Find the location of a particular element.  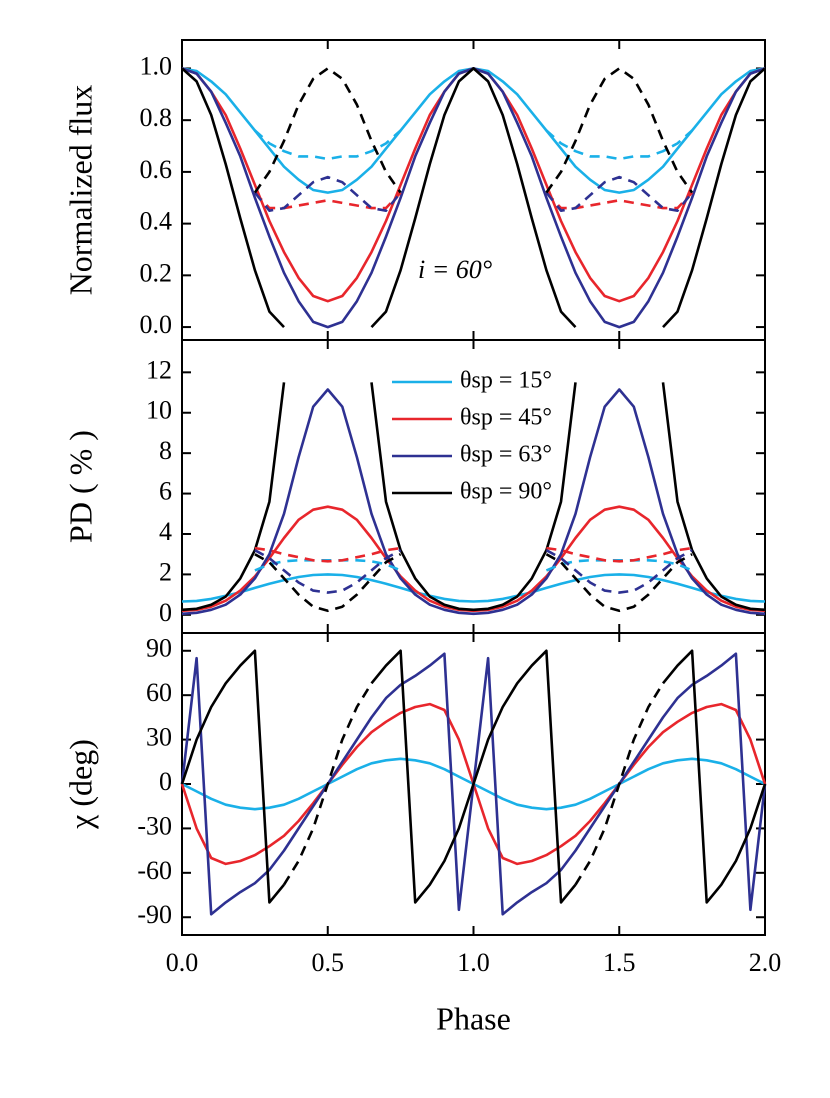

y-tick-label: 8 is located at coordinates (165, 450).